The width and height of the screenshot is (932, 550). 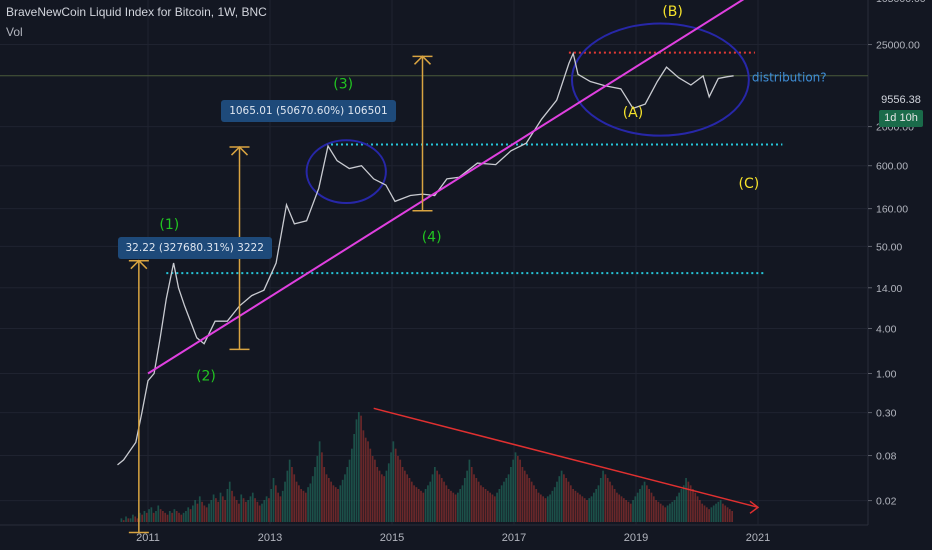 I want to click on x-tick-label: 2013, so click(x=270, y=538).